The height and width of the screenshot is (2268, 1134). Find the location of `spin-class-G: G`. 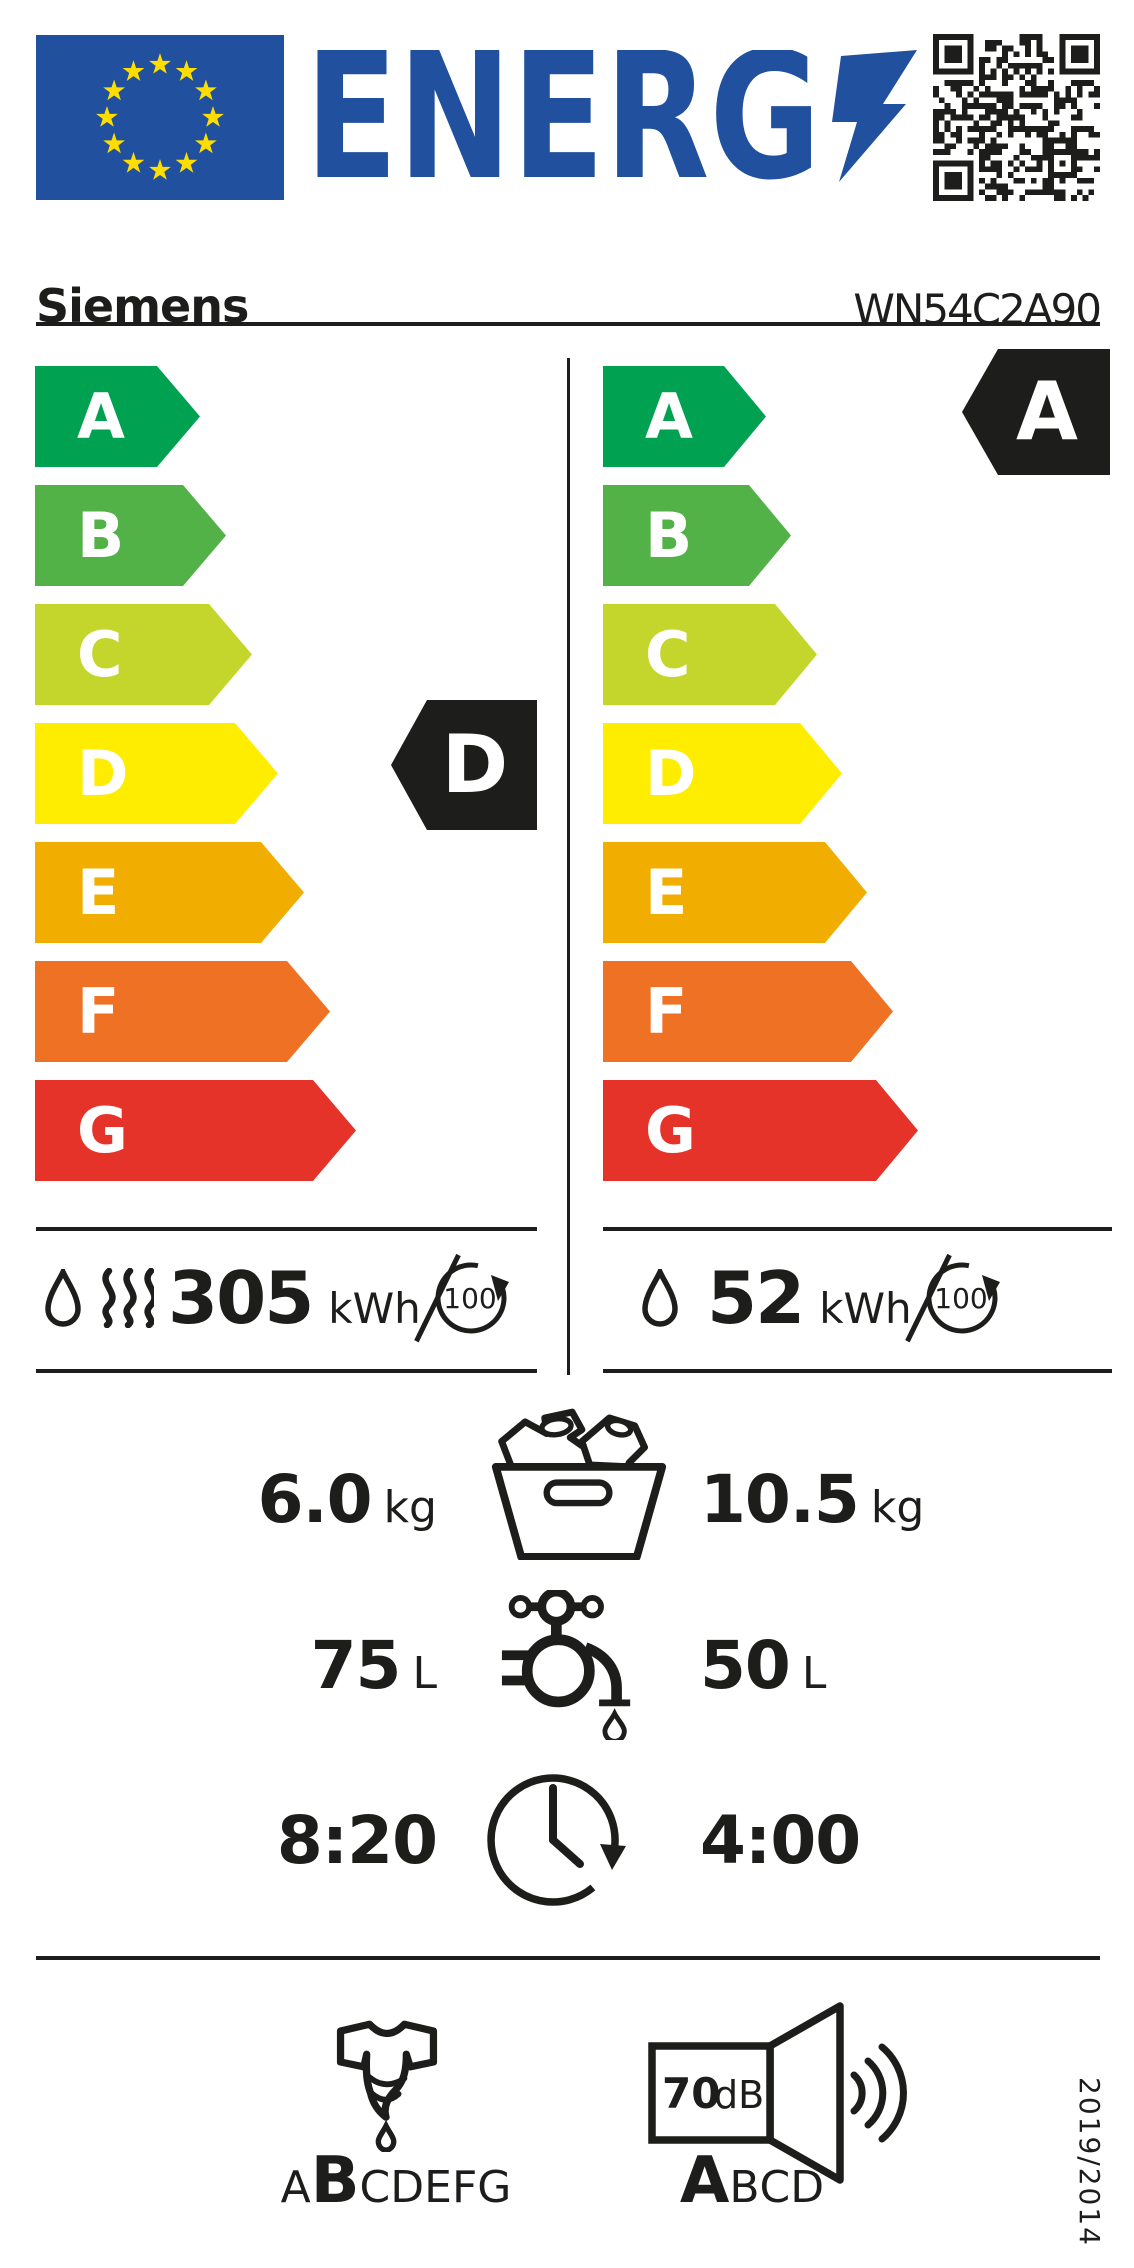

spin-class-G: G is located at coordinates (494, 2187).